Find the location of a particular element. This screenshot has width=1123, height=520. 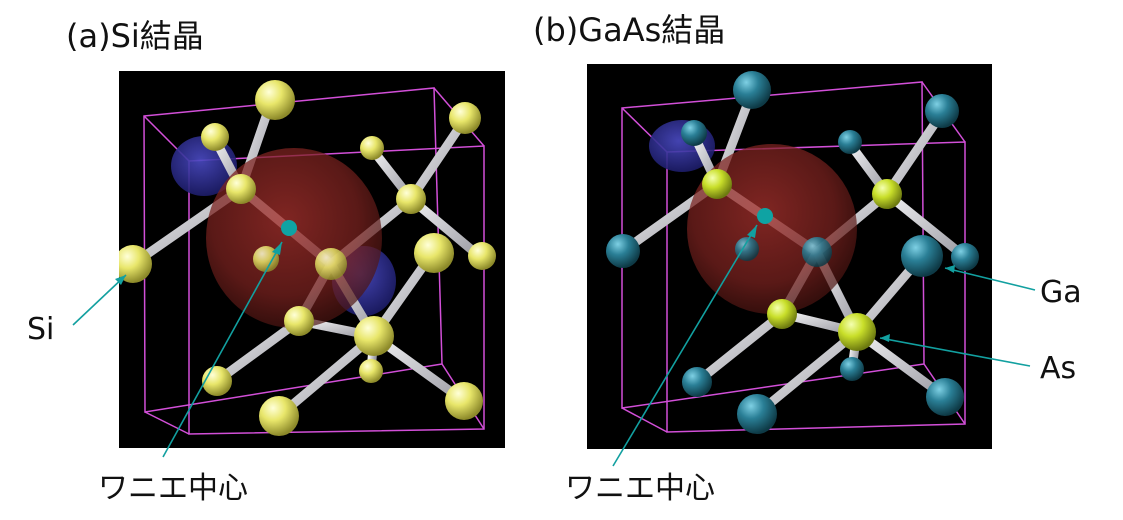

as-atoms is located at coordinates (802, 260).